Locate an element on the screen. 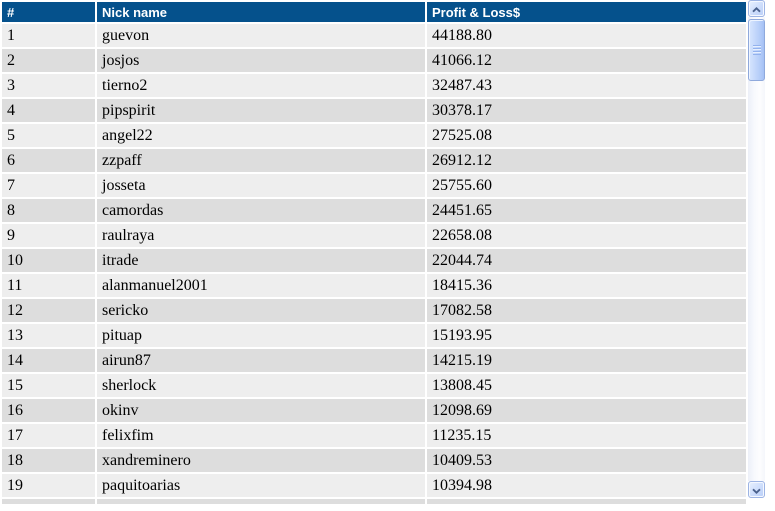 The width and height of the screenshot is (775, 511). table-row: 4 pipspirit 30378.17 is located at coordinates (374, 110).